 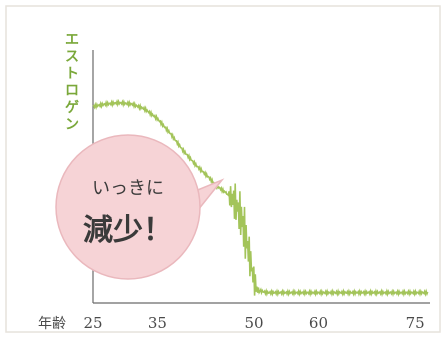 What do you see at coordinates (72, 107) in the screenshot?
I see `y-axis-label-char: ゲ` at bounding box center [72, 107].